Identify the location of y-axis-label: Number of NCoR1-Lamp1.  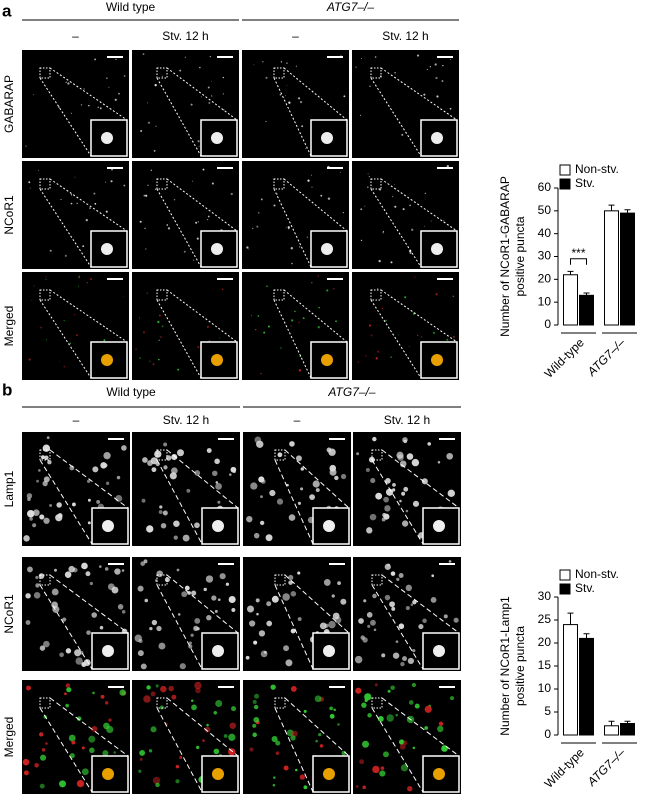
(505, 666).